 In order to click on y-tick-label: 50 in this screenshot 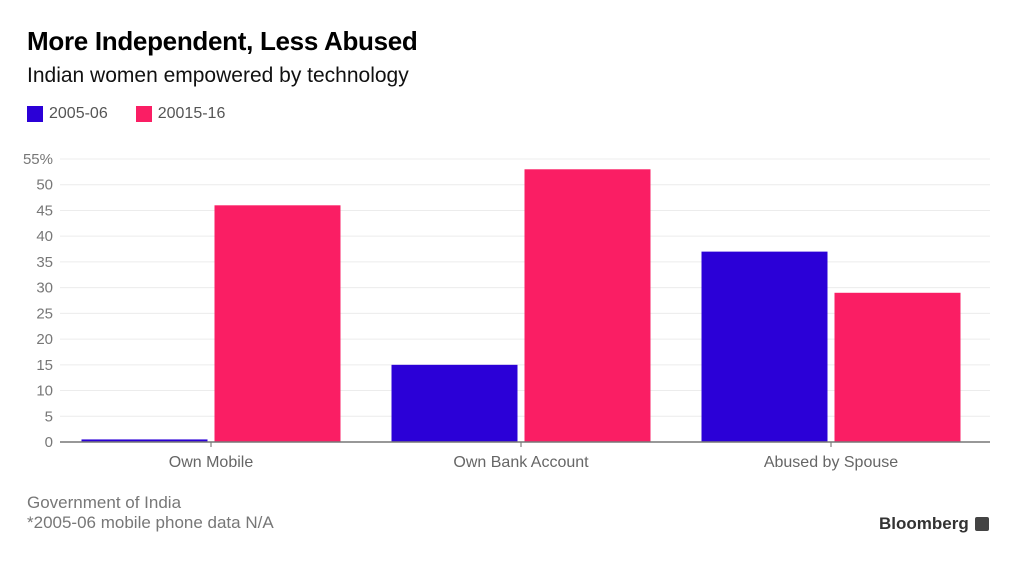, I will do `click(44, 185)`.